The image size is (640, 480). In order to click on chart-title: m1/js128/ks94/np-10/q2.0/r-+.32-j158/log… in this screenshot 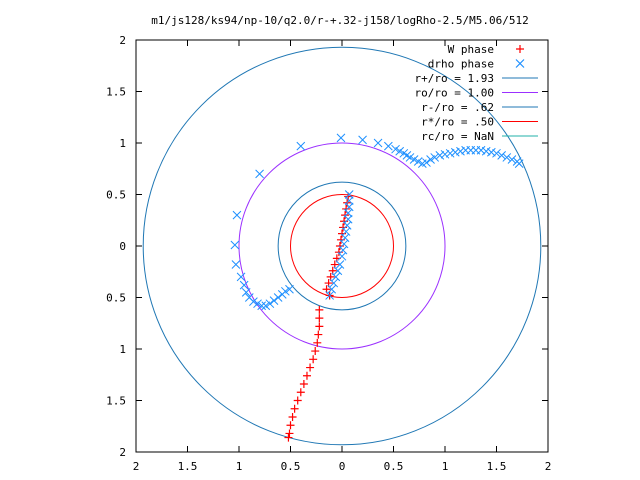, I will do `click(340, 20)`.